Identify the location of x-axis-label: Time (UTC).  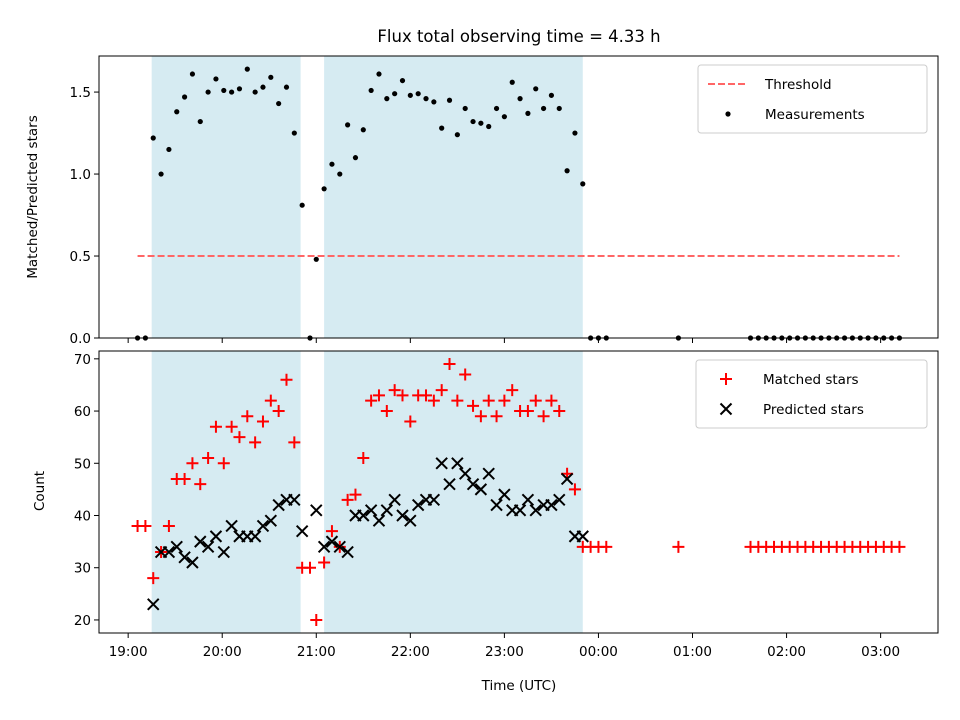
(519, 686).